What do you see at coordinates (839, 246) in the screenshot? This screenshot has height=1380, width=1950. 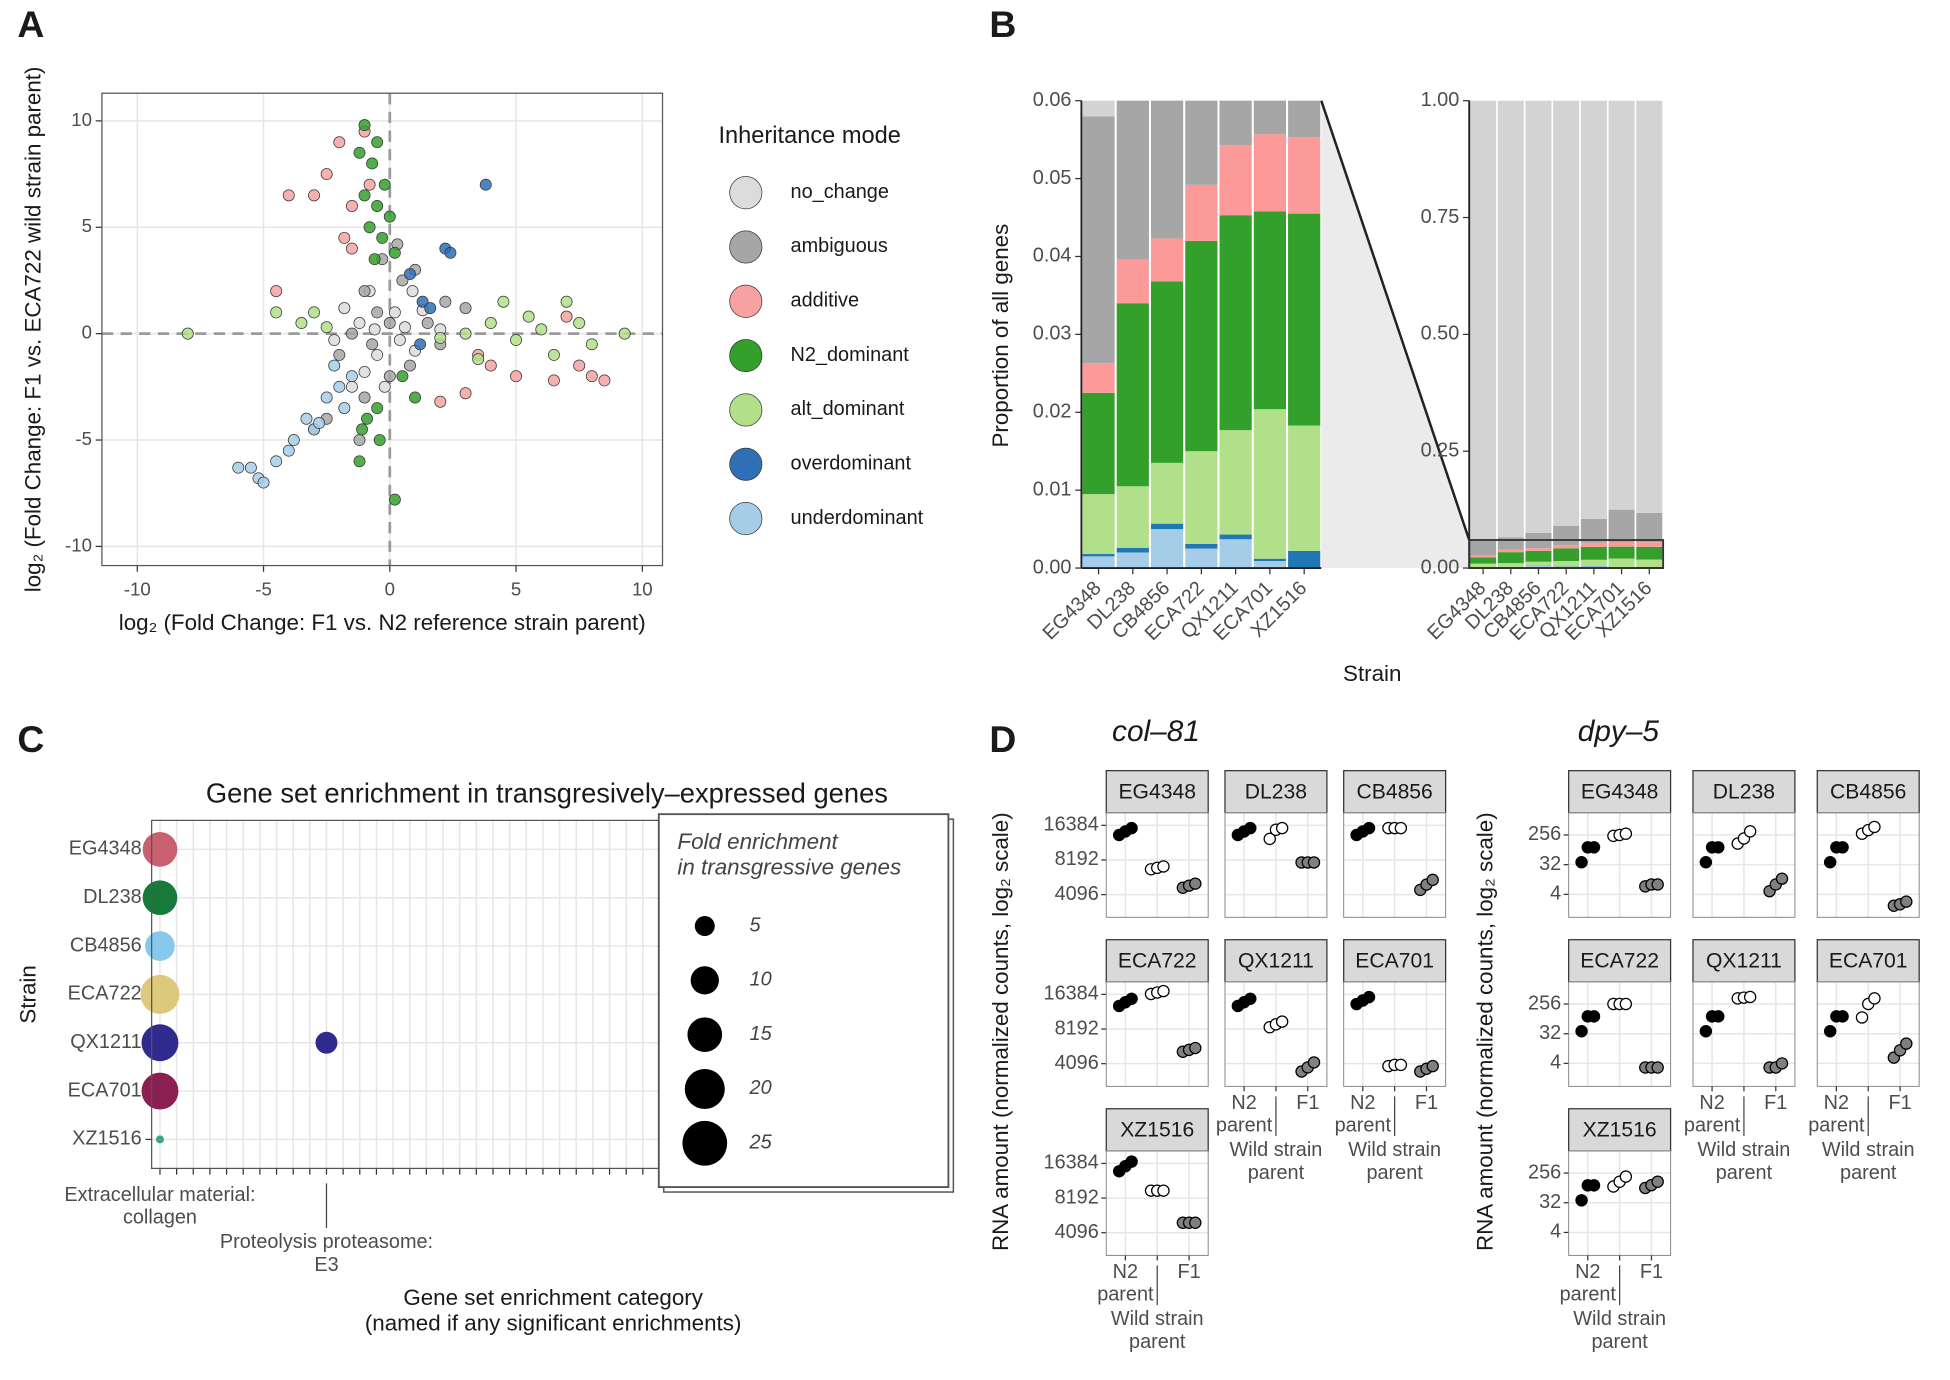 I see `legend-label: ambiguous` at bounding box center [839, 246].